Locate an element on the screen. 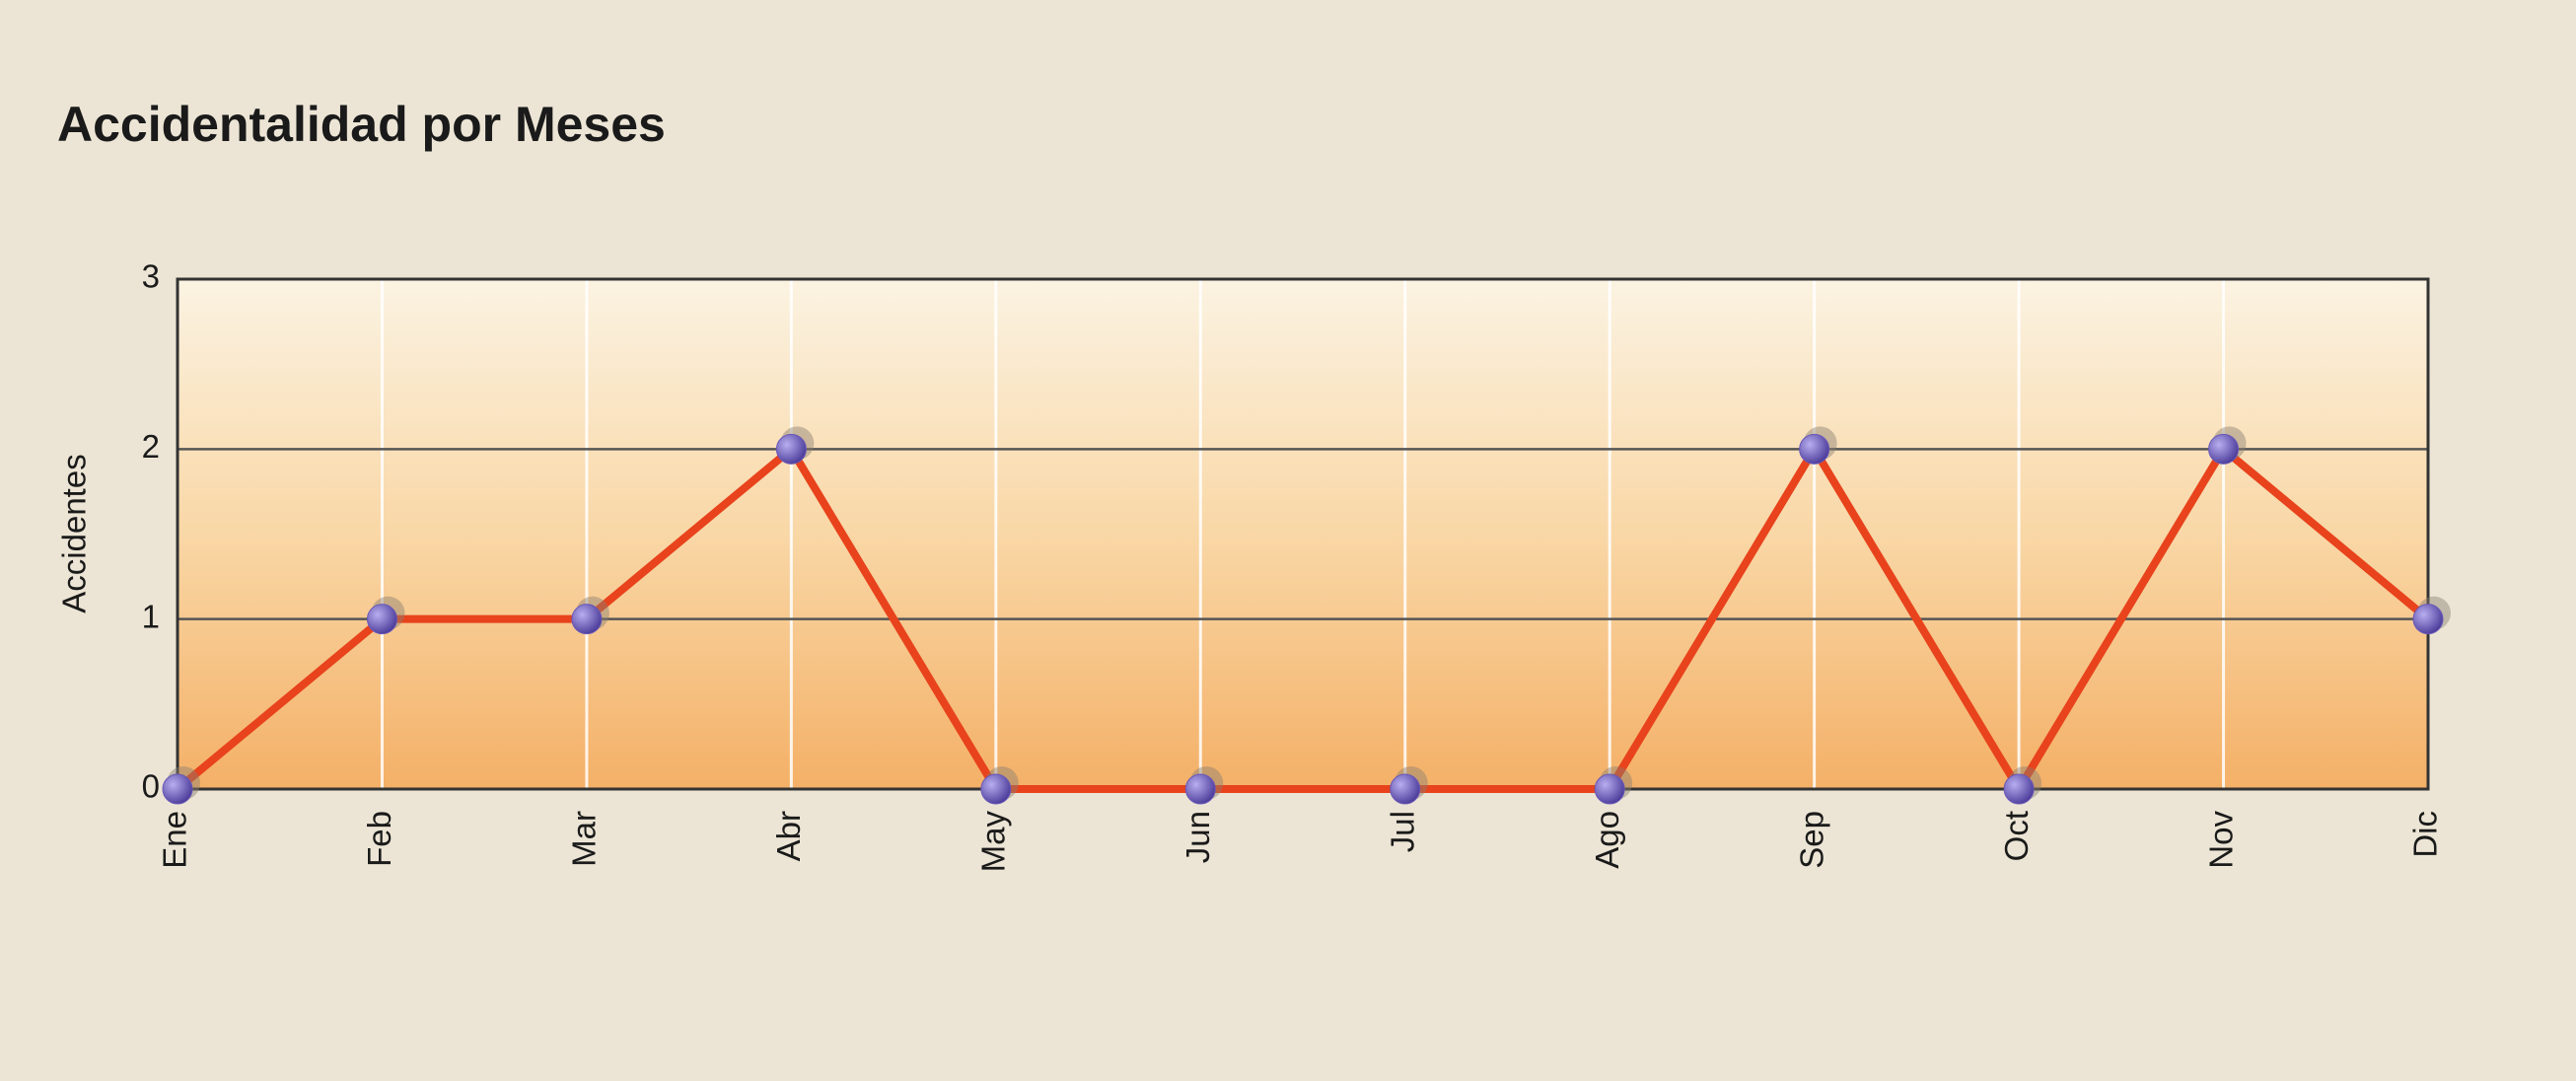 This screenshot has height=1081, width=2576. x-tick-label: Sep is located at coordinates (1811, 840).